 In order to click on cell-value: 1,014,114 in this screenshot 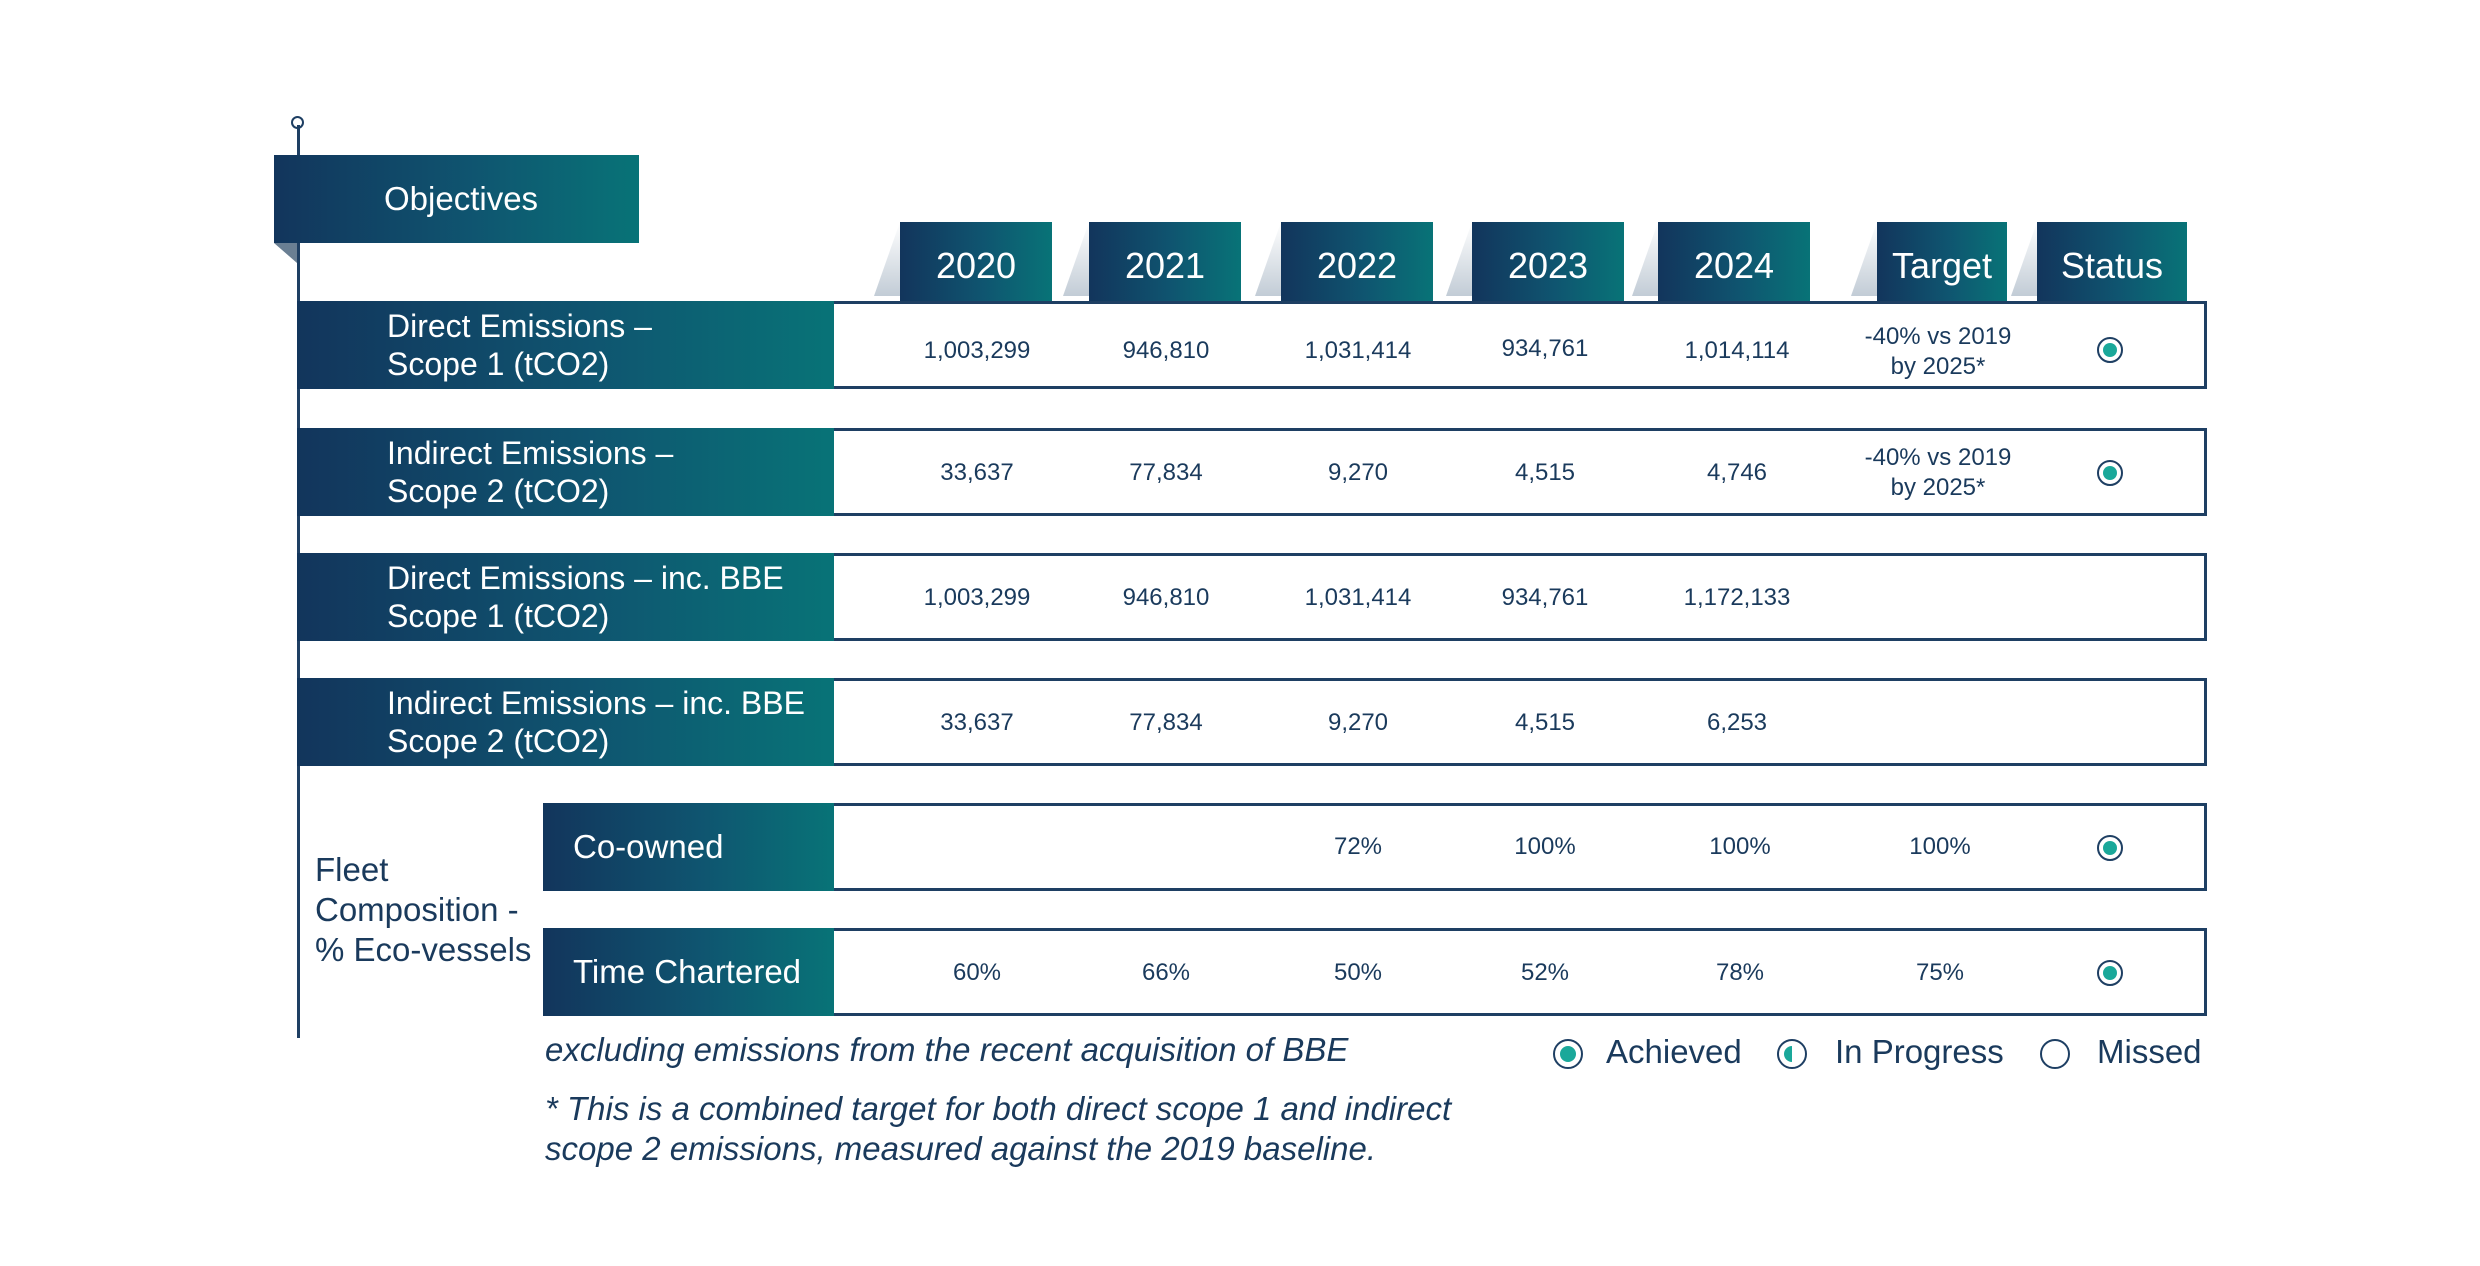, I will do `click(1737, 350)`.